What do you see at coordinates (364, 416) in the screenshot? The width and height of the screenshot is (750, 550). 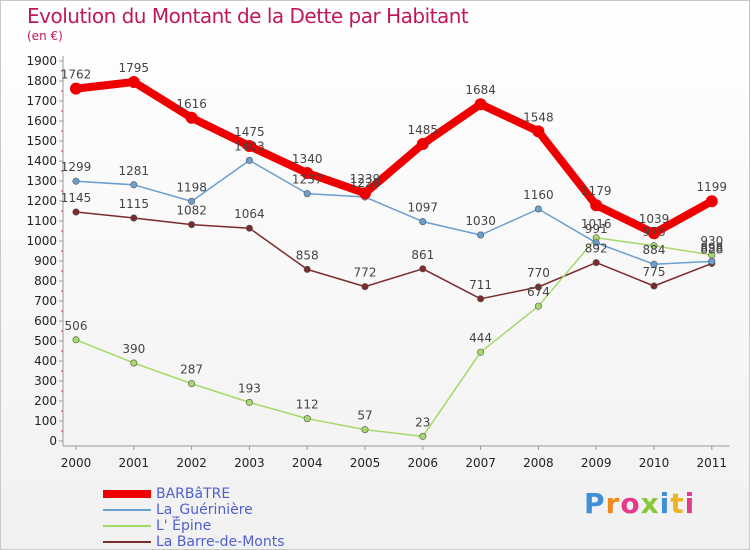 I see `data-label-l-epine: 57` at bounding box center [364, 416].